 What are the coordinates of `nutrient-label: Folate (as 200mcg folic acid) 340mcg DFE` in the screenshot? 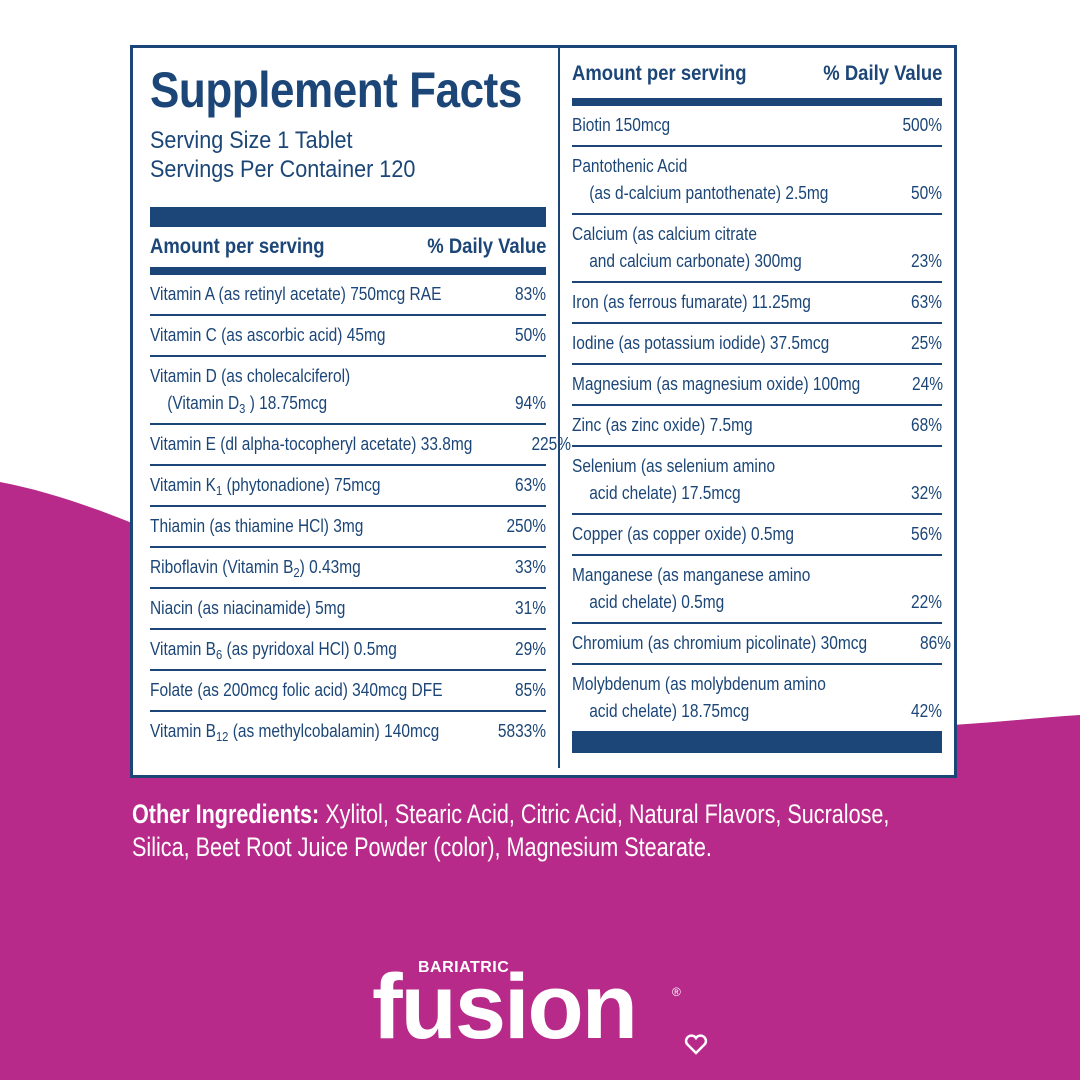 It's located at (296, 690).